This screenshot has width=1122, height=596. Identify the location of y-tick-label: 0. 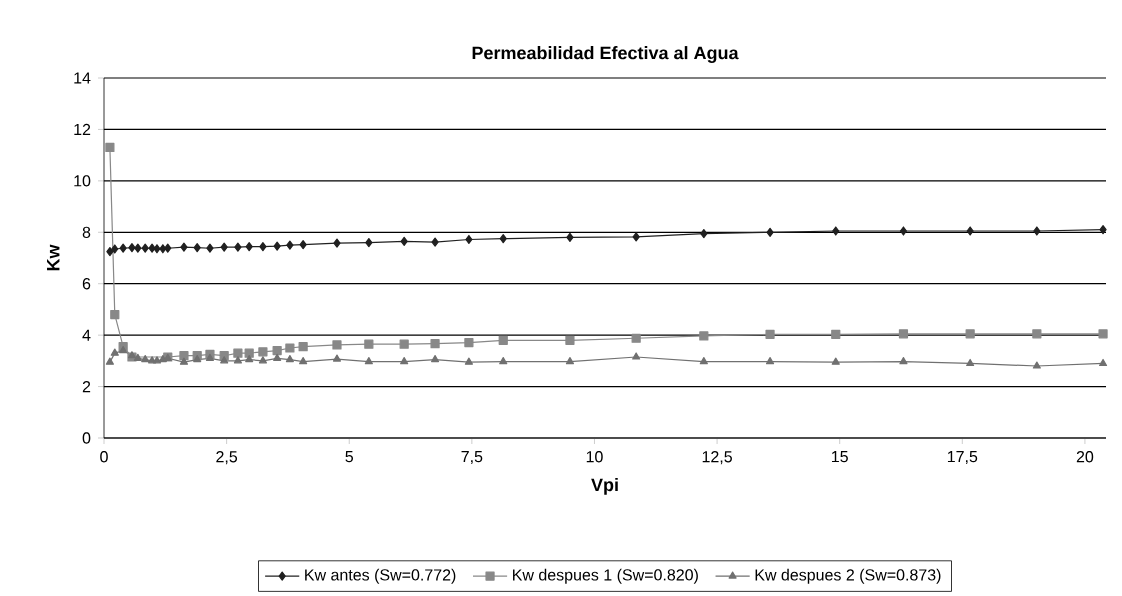
(86, 438).